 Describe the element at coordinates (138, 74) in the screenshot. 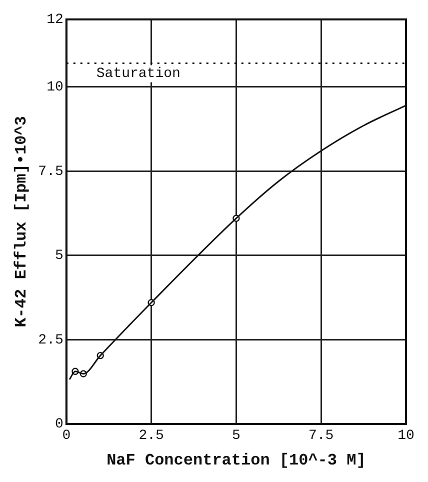

I see `ref-line-label: Saturation` at that location.